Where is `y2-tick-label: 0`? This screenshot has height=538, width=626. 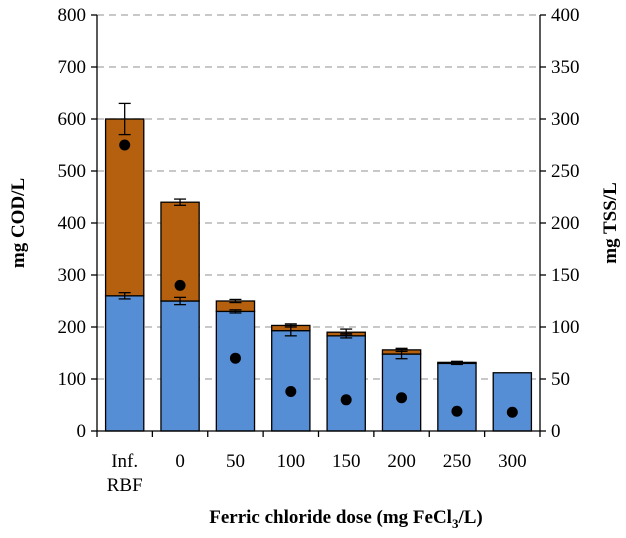 y2-tick-label: 0 is located at coordinates (556, 431).